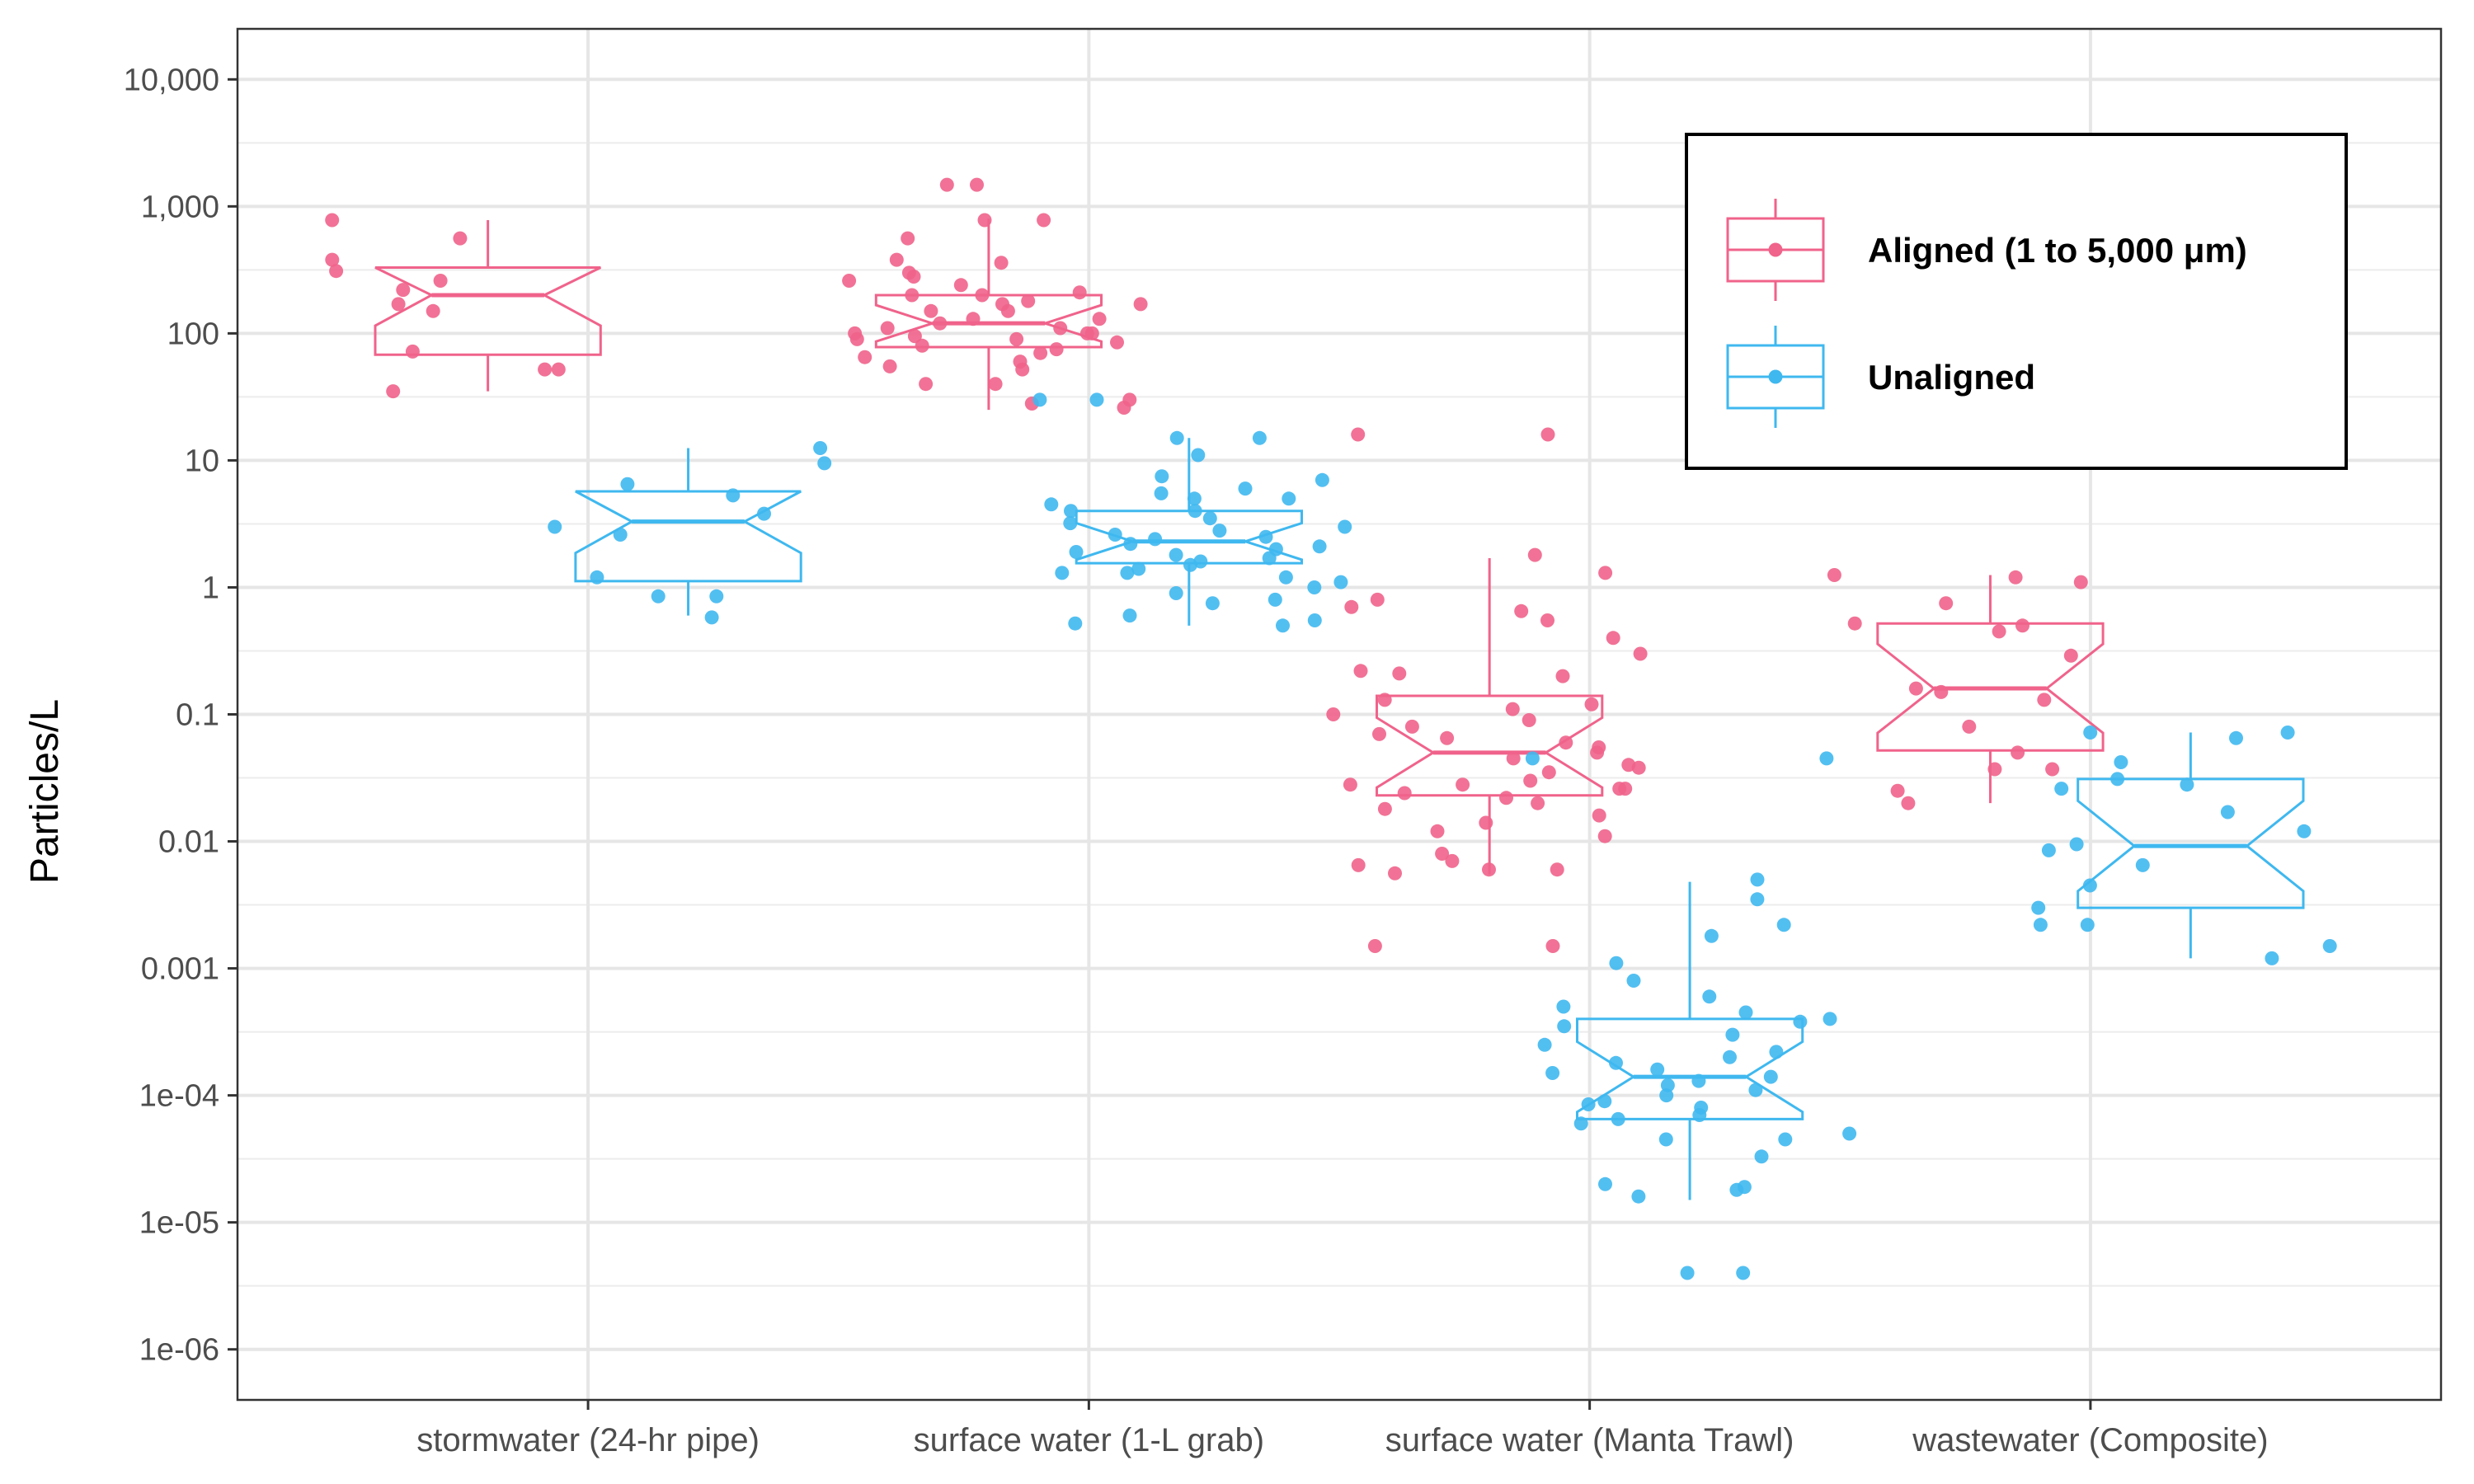 The height and width of the screenshot is (1484, 2474). Describe the element at coordinates (2016, 301) in the screenshot. I see `legend: Aligned (1 to 5,000 μm) Unaligned` at that location.